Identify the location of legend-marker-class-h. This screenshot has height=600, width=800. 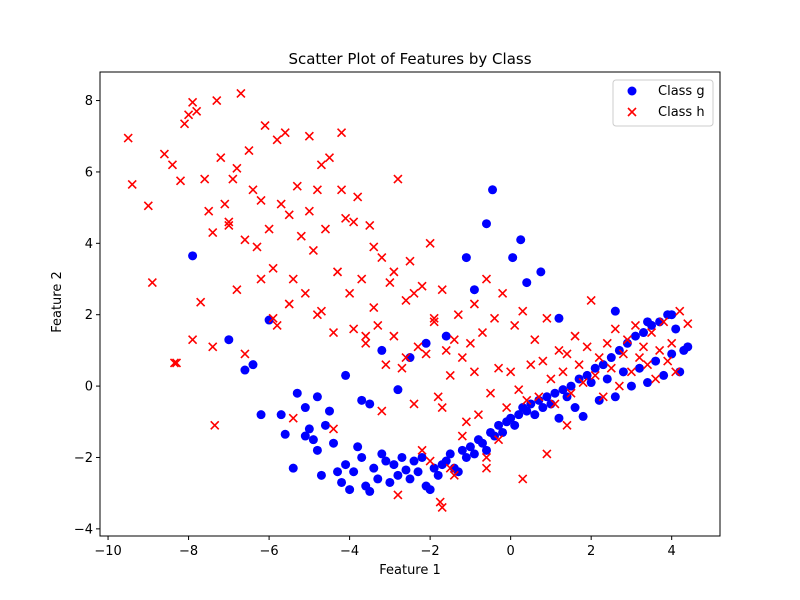
(632, 112).